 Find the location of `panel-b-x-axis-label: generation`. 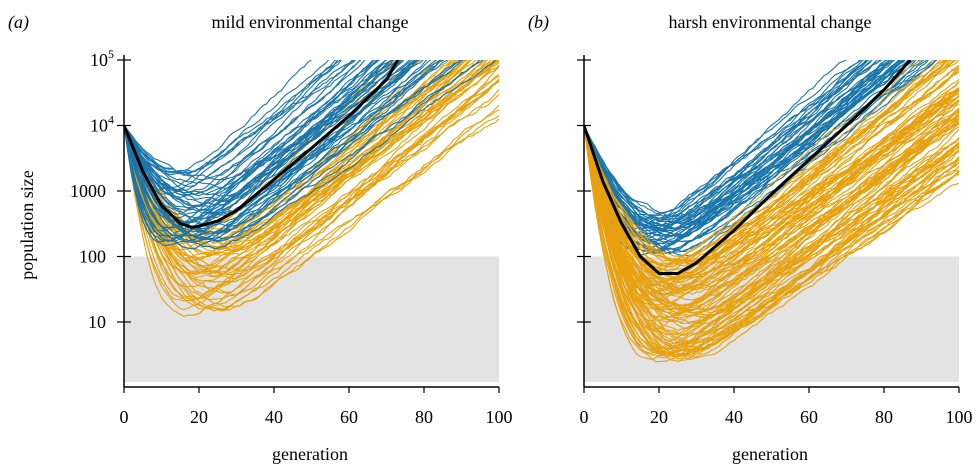

panel-b-x-axis-label: generation is located at coordinates (770, 454).